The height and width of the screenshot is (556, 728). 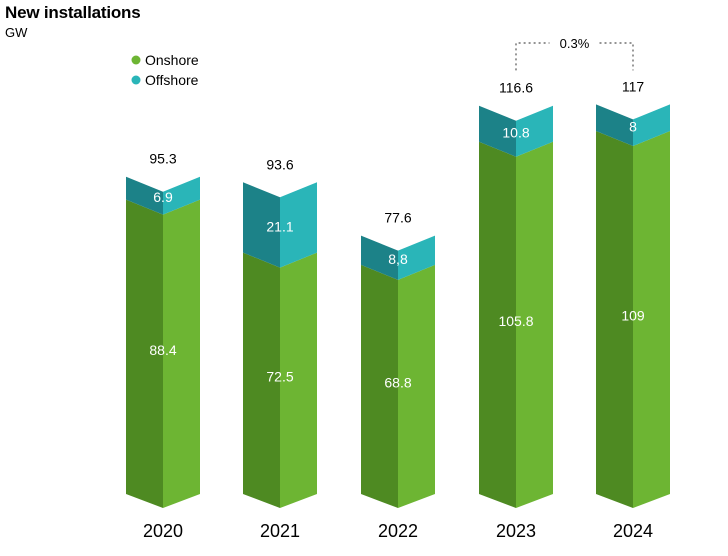 What do you see at coordinates (416, 386) in the screenshot?
I see `bar-onshore-2022-right` at bounding box center [416, 386].